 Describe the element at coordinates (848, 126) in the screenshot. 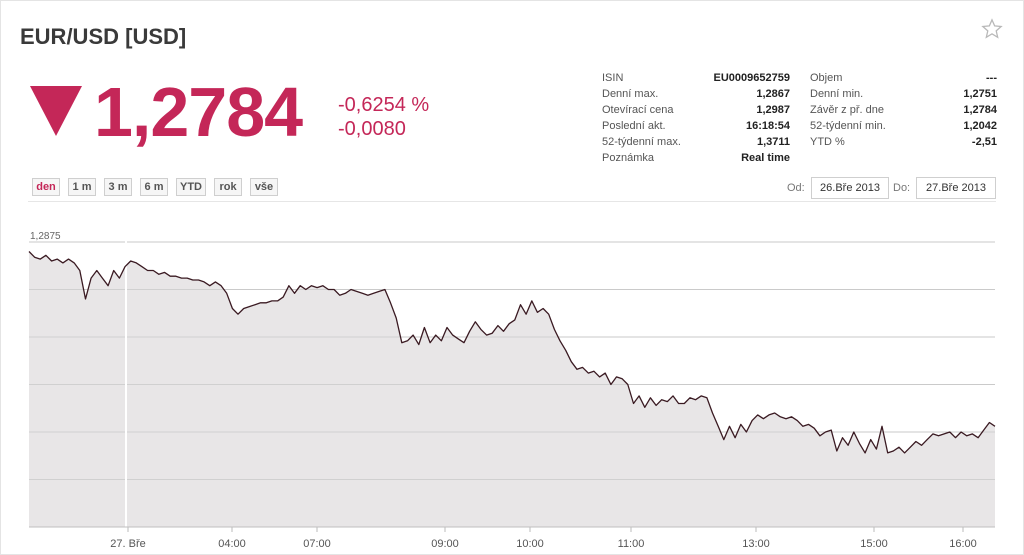

I see `stat-label: 52-týdenní min.` at that location.